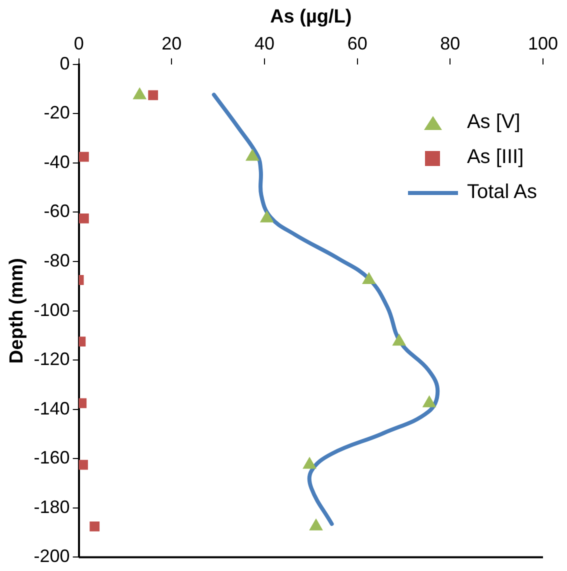 The height and width of the screenshot is (571, 567). What do you see at coordinates (501, 192) in the screenshot?
I see `legend-label: Total As` at bounding box center [501, 192].